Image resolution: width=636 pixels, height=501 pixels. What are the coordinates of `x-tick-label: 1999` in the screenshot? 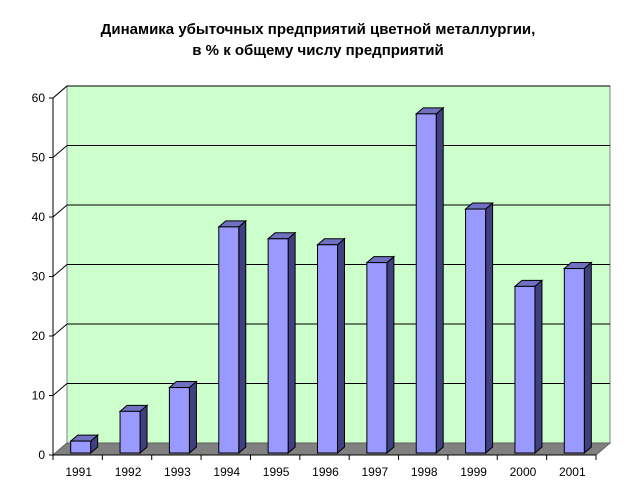 It's located at (473, 472).